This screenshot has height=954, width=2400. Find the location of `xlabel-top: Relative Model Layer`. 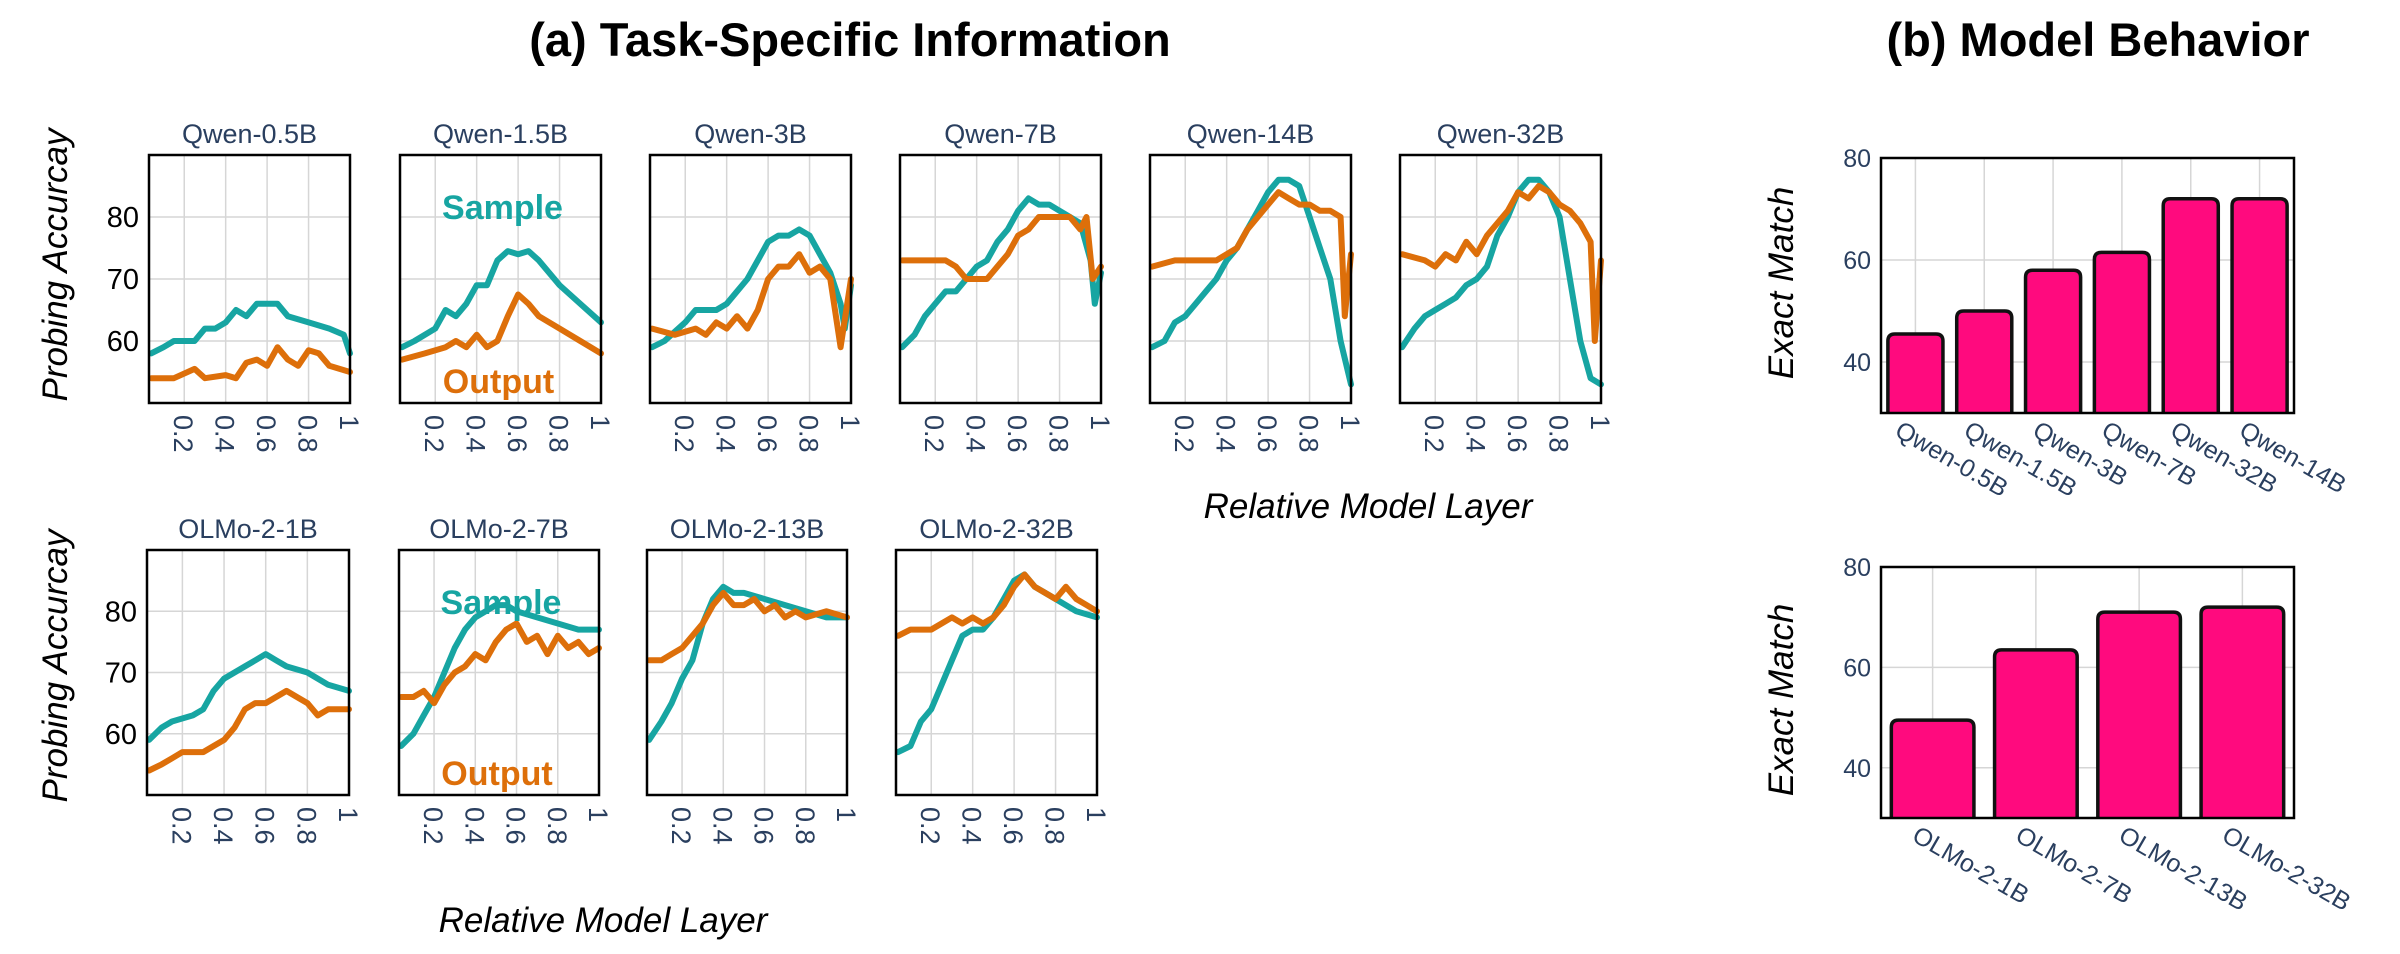

xlabel-top: Relative Model Layer is located at coordinates (1369, 506).